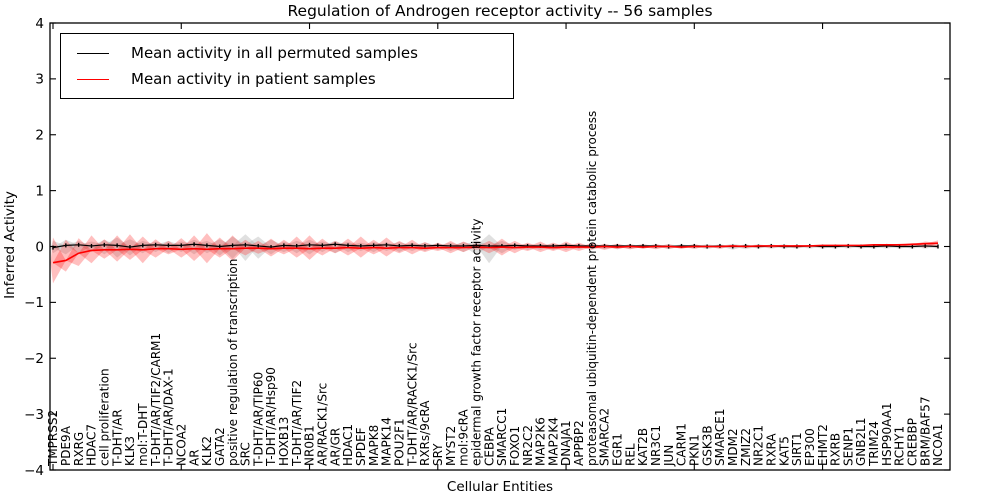  Describe the element at coordinates (823, 445) in the screenshot. I see `x-category-label: EHMT2` at that location.